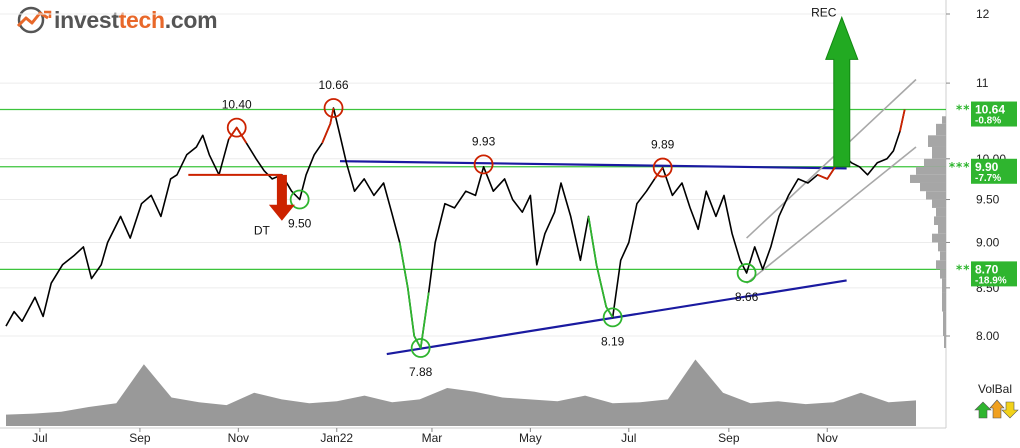  I want to click on top-marker-label: 9.93, so click(484, 141).